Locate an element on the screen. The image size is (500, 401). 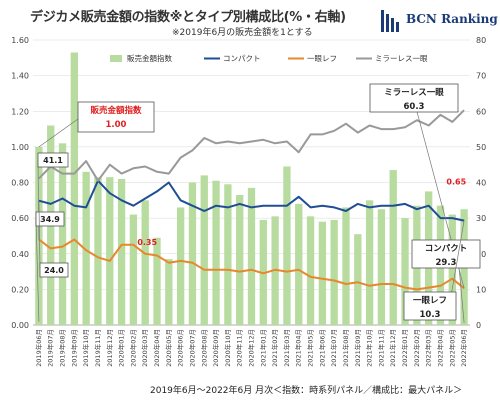
right-tick-label: 10 is located at coordinates (481, 289).